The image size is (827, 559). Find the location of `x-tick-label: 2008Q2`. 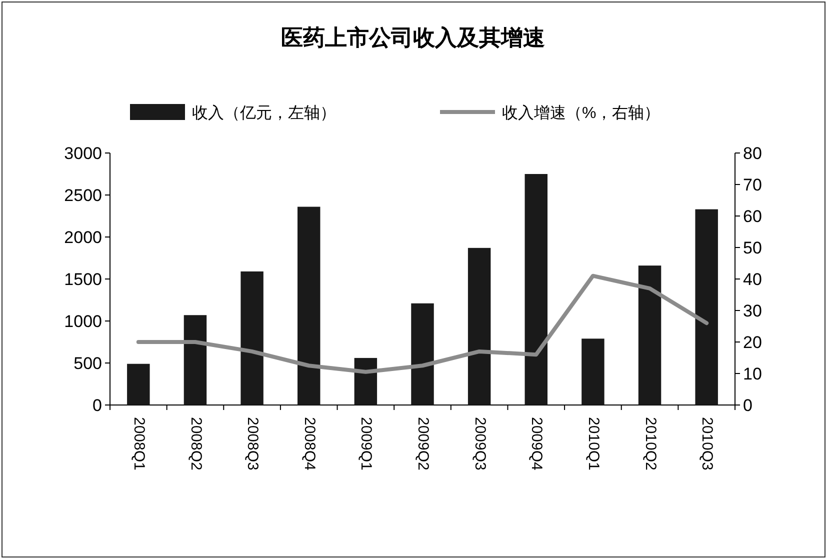

x-tick-label: 2008Q2 is located at coordinates (195, 443).